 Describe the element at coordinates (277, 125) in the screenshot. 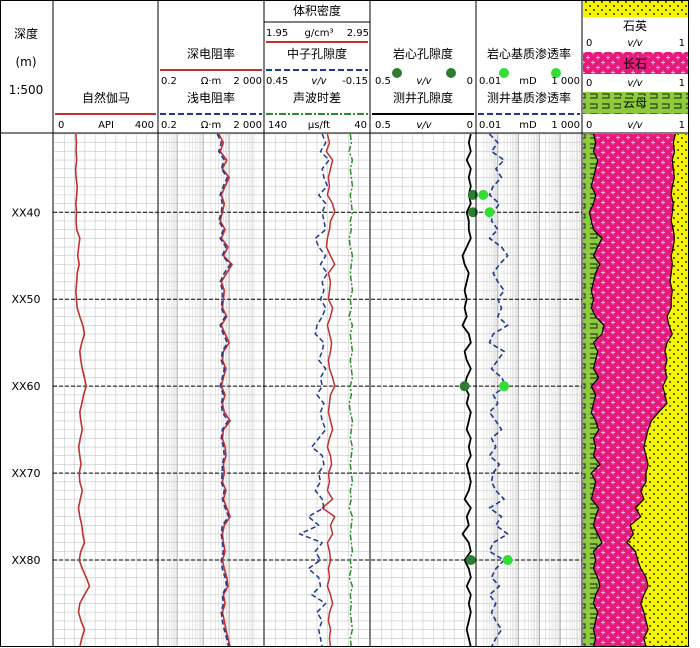

I see `ac-scale-min: 140` at that location.